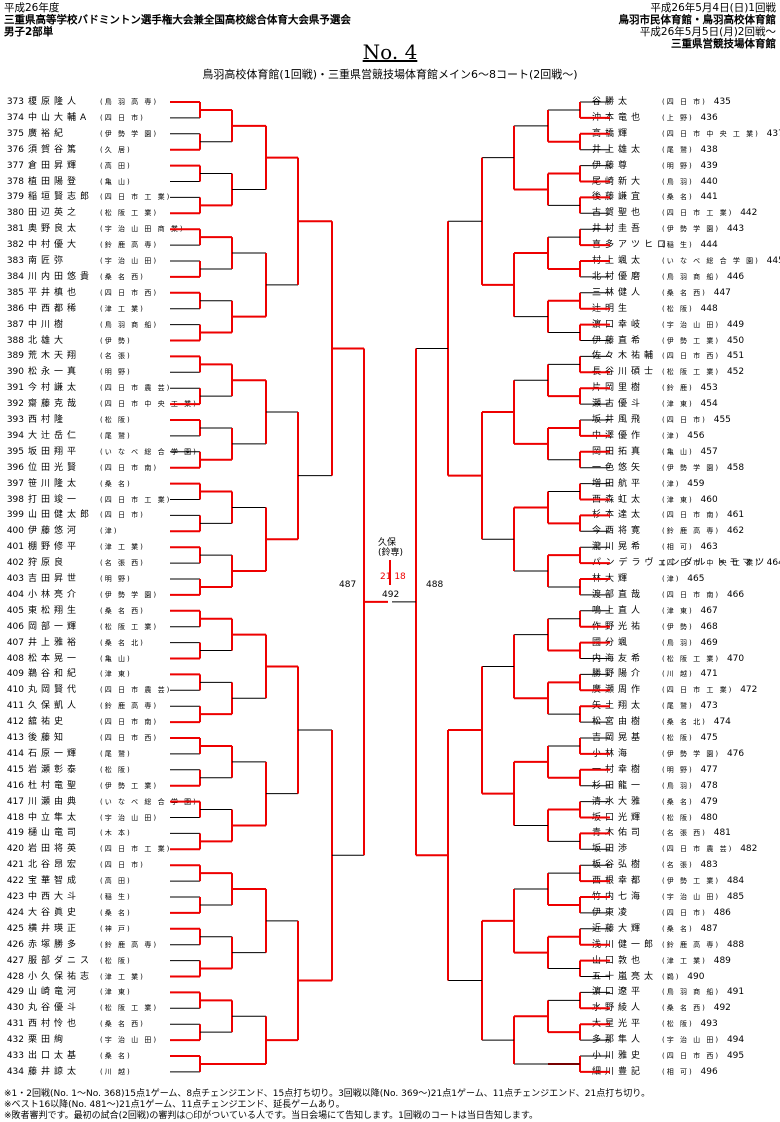  I want to click on player-row: 398 打田竣一 (四 日 市 工 業), so click(86, 500).